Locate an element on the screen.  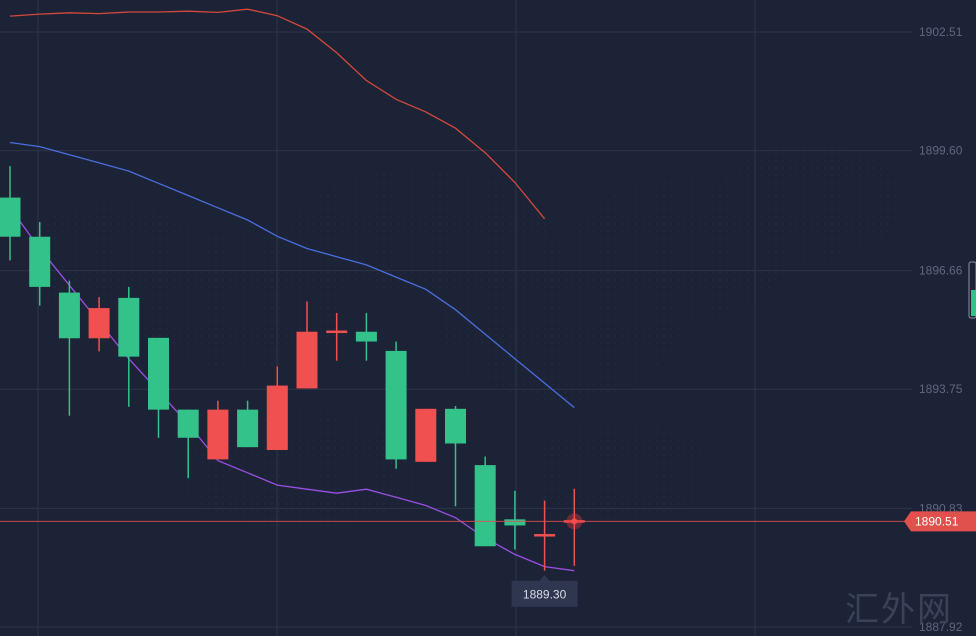
scale-widget-fill is located at coordinates (973, 303).